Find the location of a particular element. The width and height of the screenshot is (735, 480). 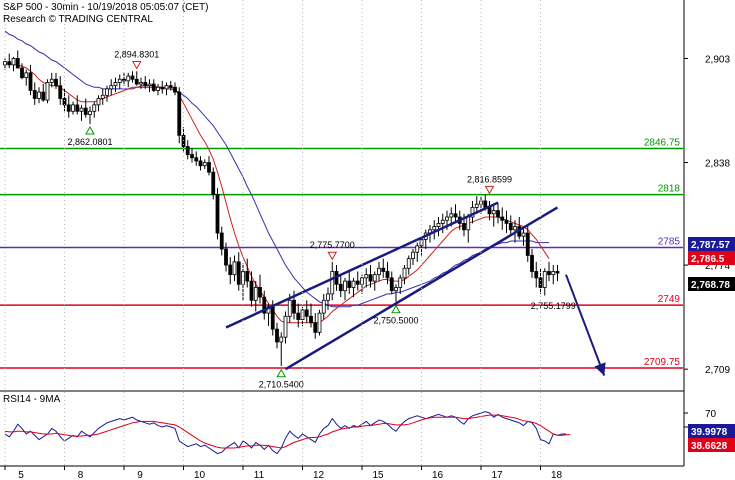

rsi-tick-label: 70 is located at coordinates (711, 414).